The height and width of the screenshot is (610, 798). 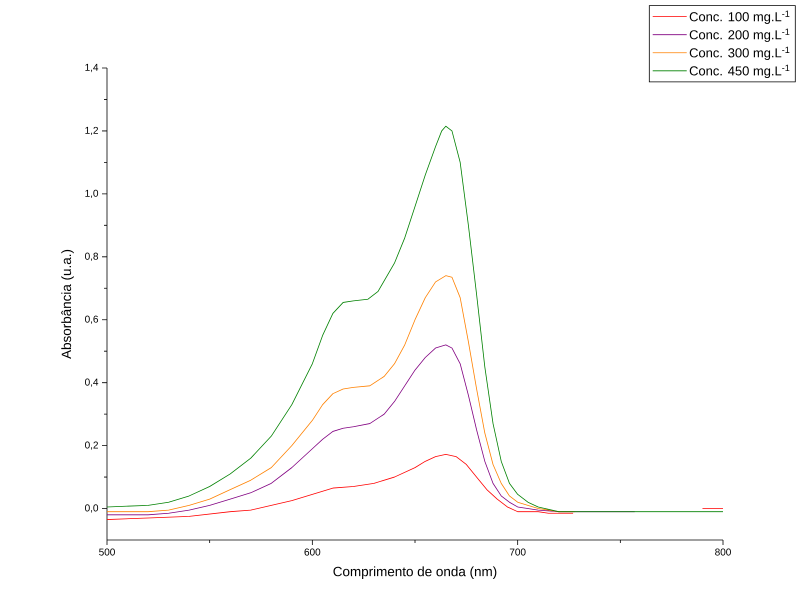 What do you see at coordinates (740, 17) in the screenshot?
I see `legend-label: Conc. 100 mg.L$^{-1}$` at bounding box center [740, 17].